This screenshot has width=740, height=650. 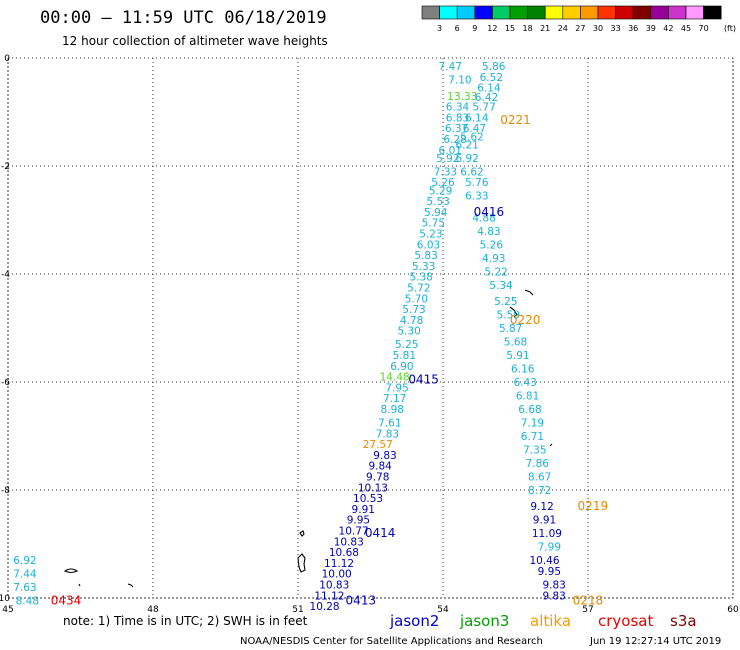 What do you see at coordinates (344, 553) in the screenshot?
I see `wave-height-label: 10.68` at bounding box center [344, 553].